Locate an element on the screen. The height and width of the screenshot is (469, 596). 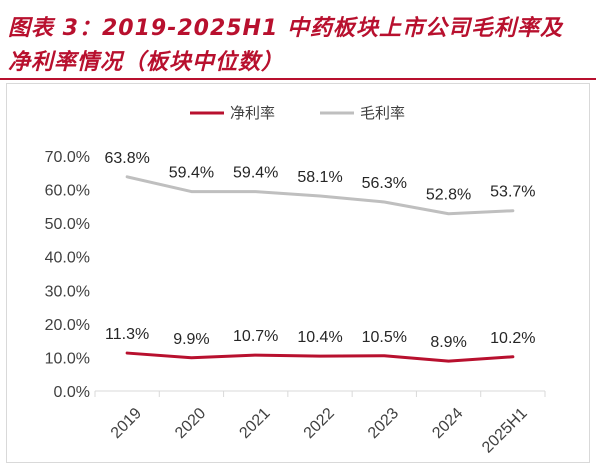
data-label: 8.9% is located at coordinates (448, 342).